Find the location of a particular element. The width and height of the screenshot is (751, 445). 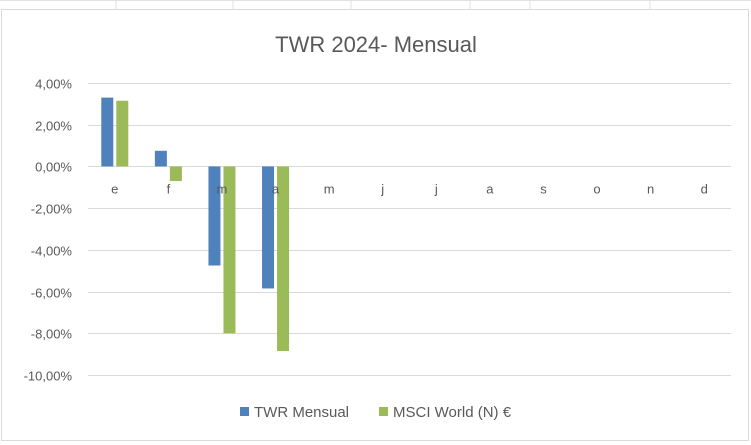

x-tick-label: n is located at coordinates (650, 188).